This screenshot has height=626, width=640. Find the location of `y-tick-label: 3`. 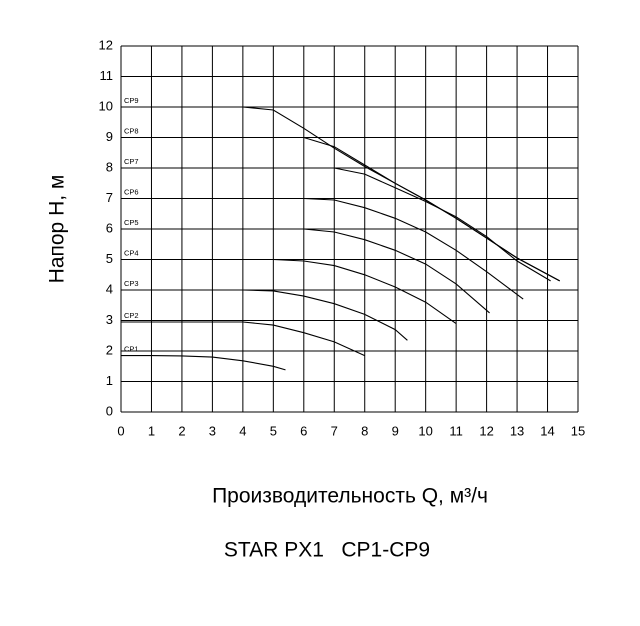

y-tick-label: 3 is located at coordinates (109, 319).